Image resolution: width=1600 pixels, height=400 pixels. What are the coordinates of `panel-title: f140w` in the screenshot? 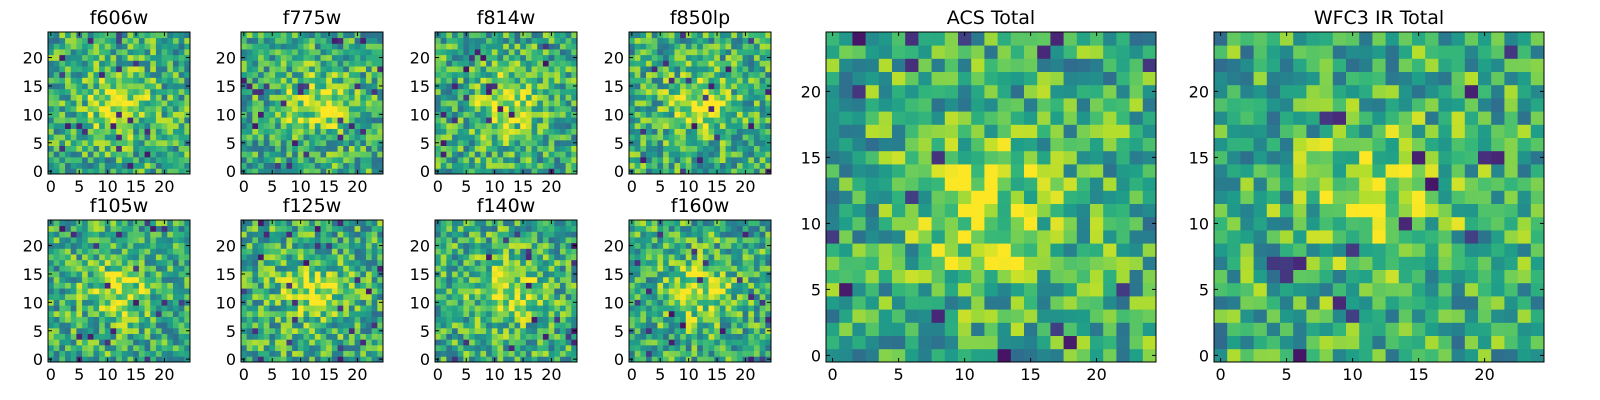 It's located at (506, 206).